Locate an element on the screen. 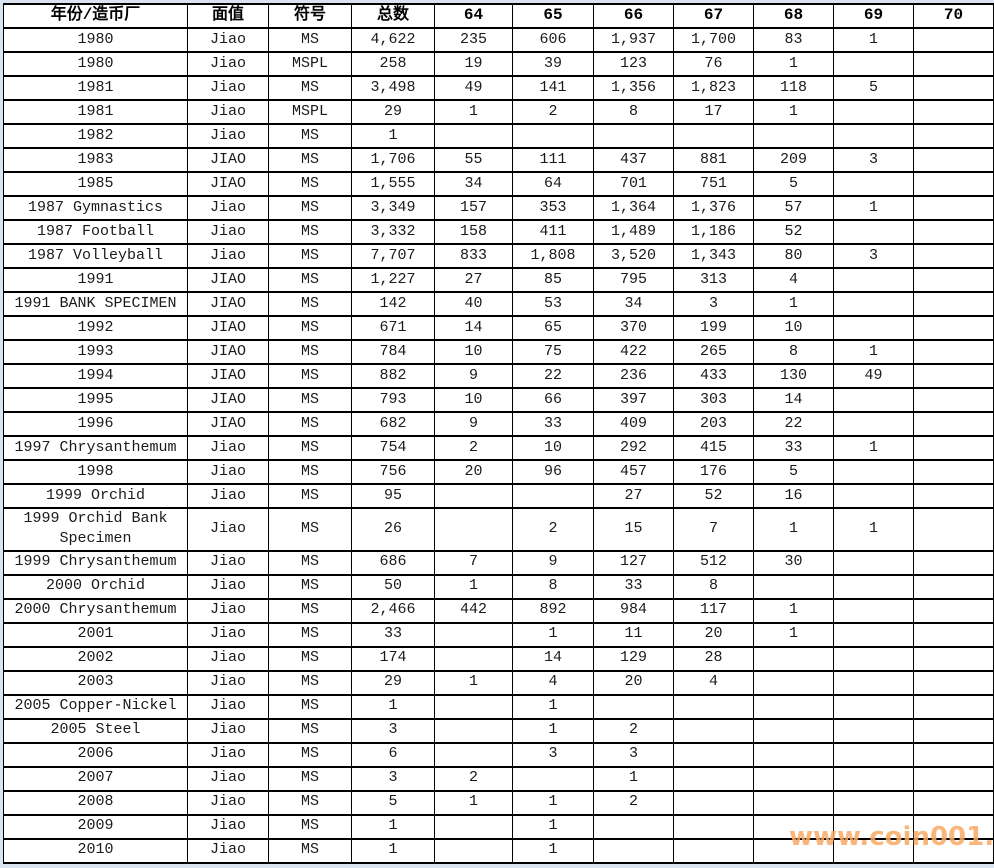 This screenshot has width=994, height=868. data-cell: 130 is located at coordinates (793, 376).